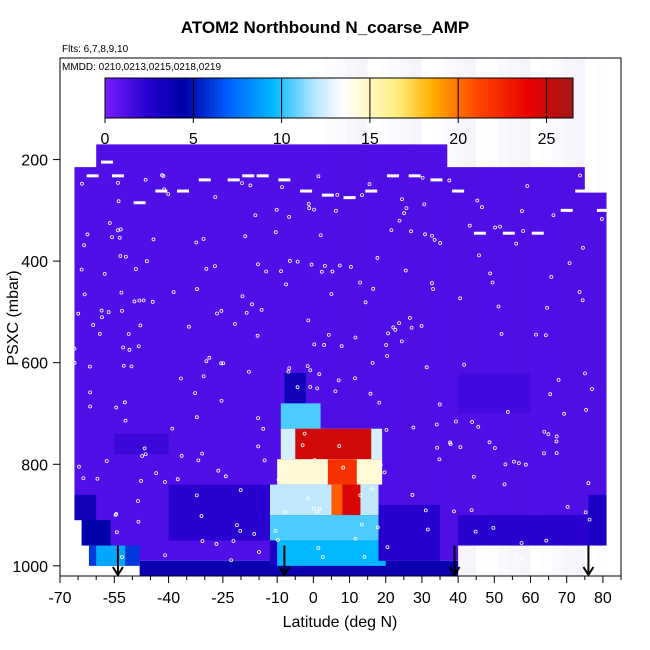 The width and height of the screenshot is (650, 650). What do you see at coordinates (142, 67) in the screenshot?
I see `dates-note: MMDD: 0210,0213,0215,0218,0219` at bounding box center [142, 67].